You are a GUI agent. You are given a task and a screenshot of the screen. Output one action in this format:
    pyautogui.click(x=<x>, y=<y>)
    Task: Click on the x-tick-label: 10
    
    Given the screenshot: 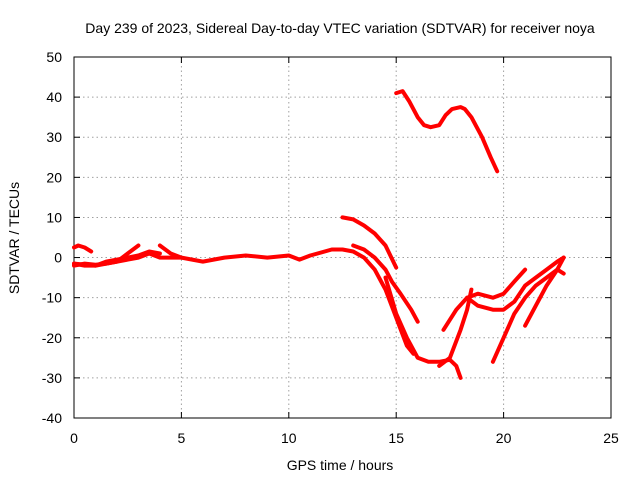 What is the action you would take?
    pyautogui.click(x=289, y=438)
    